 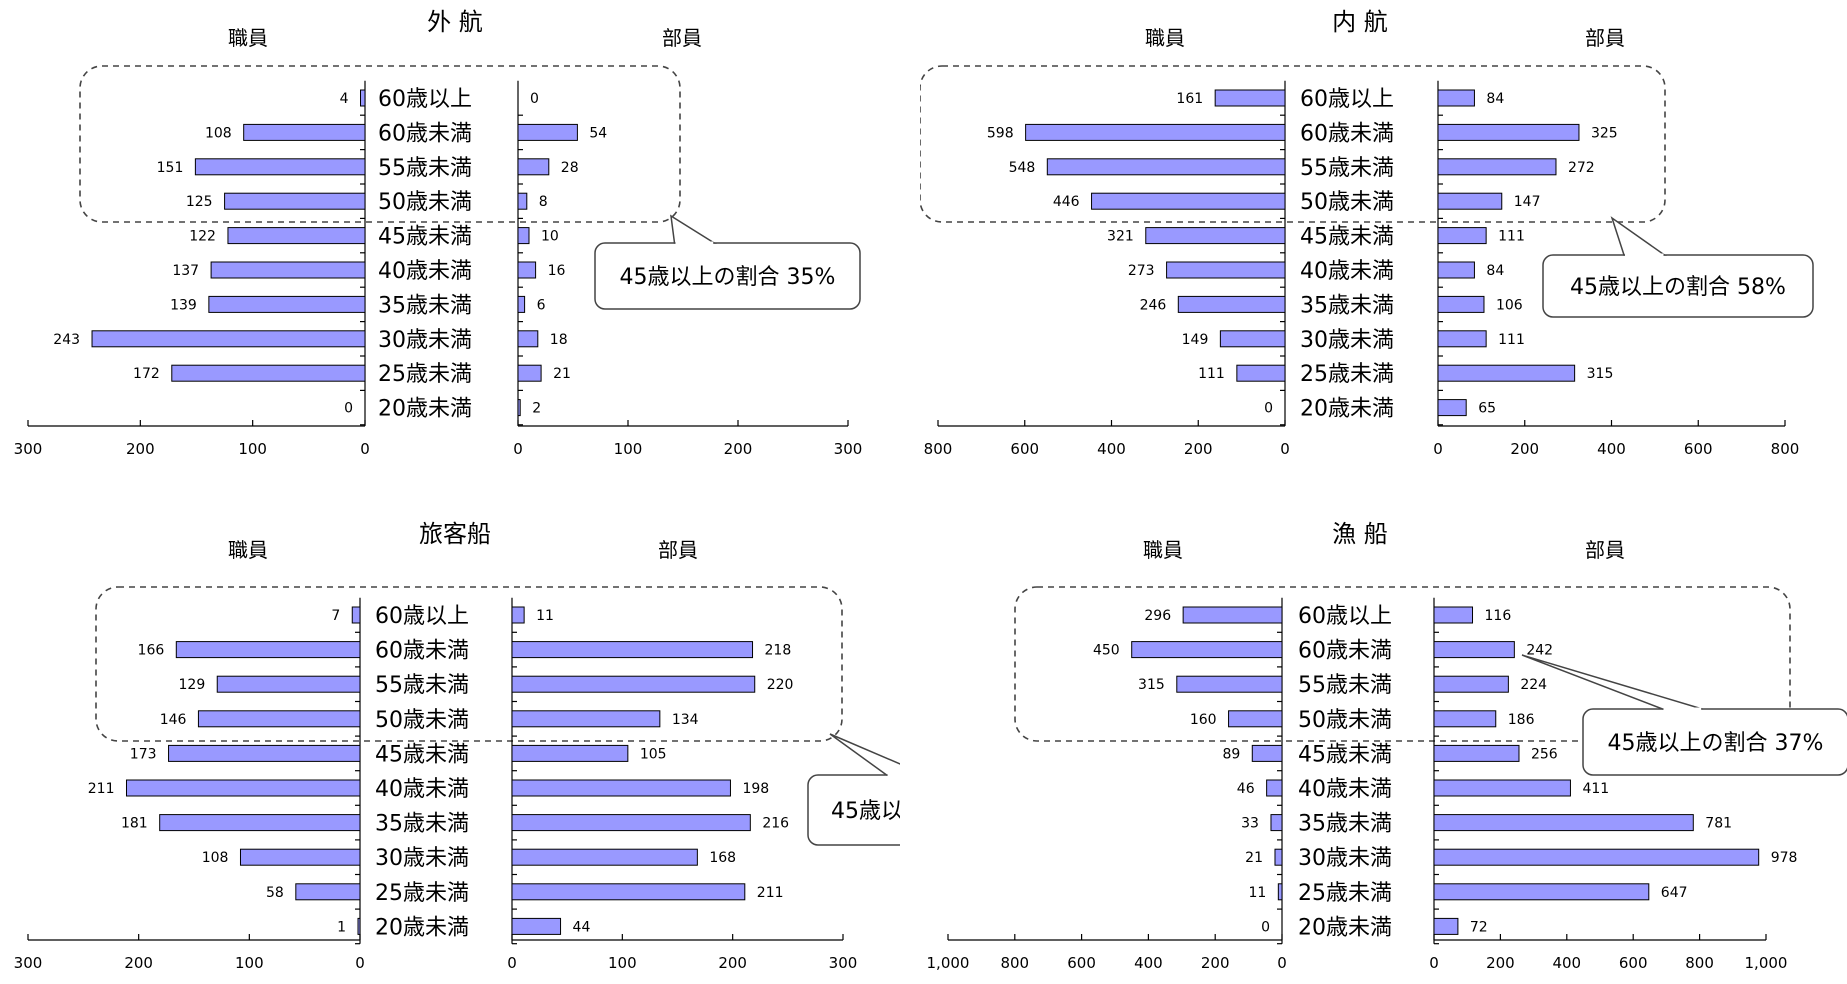 I want to click on chart-title: 内 航, so click(x=1360, y=22).